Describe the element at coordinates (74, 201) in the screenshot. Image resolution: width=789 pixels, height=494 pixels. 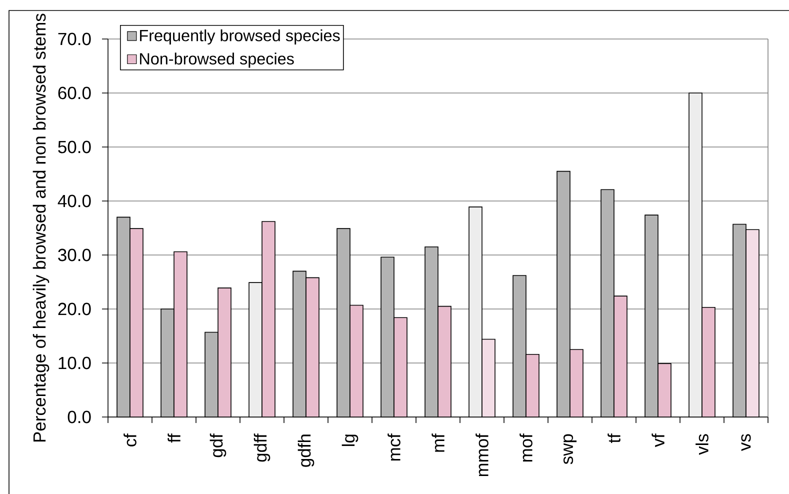
I see `y-tick-label: 40.0` at that location.